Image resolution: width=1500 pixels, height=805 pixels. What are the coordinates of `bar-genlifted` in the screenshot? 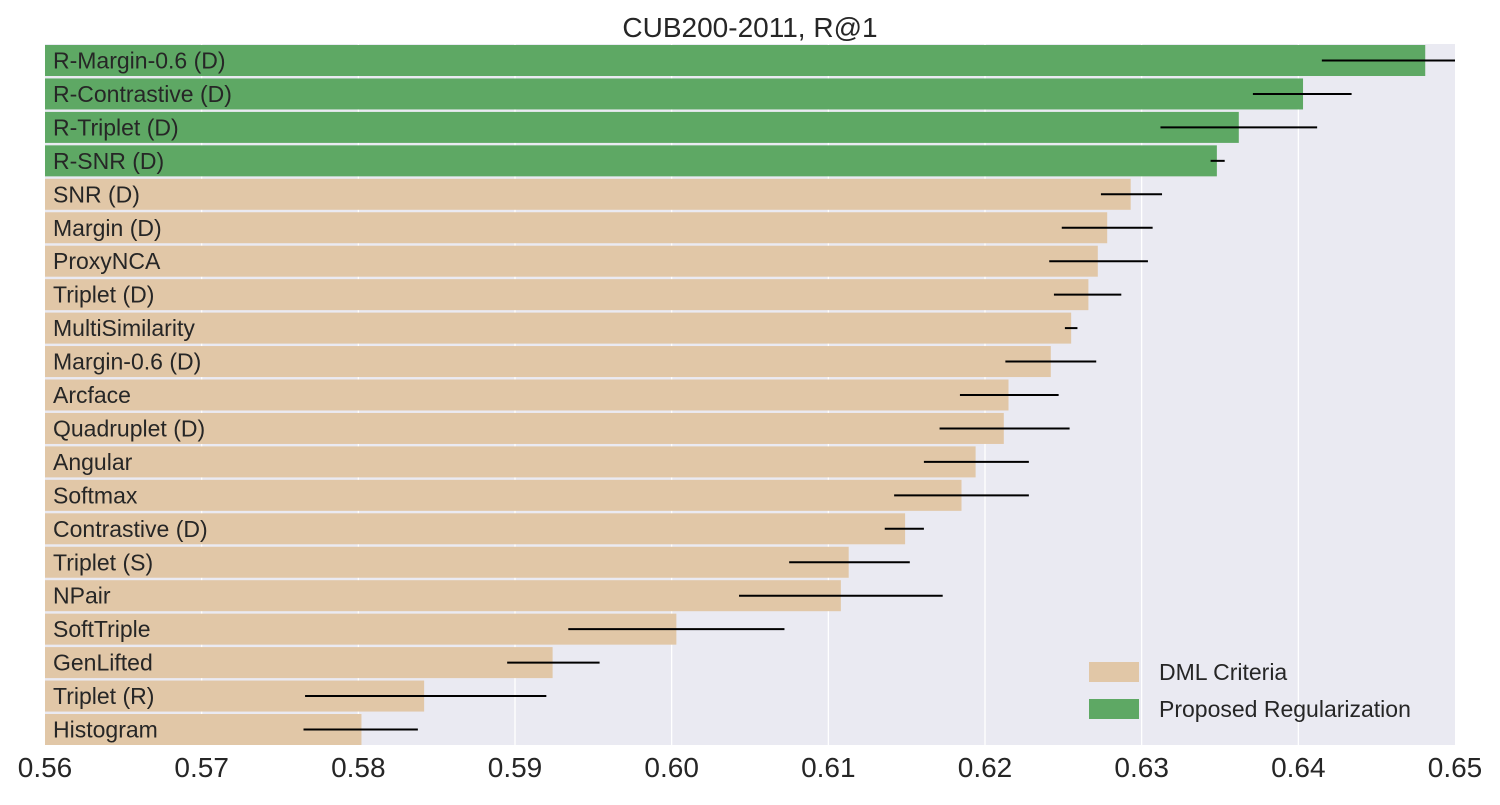 It's located at (299, 663).